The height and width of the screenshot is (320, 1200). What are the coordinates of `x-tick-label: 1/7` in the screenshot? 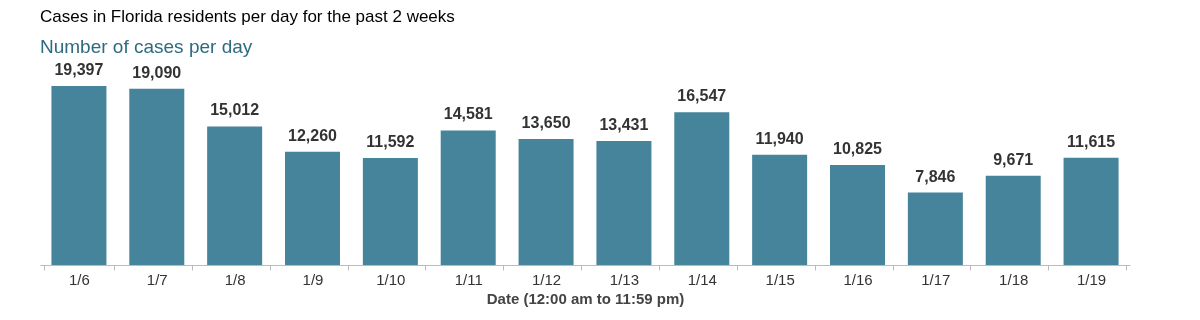 It's located at (157, 279).